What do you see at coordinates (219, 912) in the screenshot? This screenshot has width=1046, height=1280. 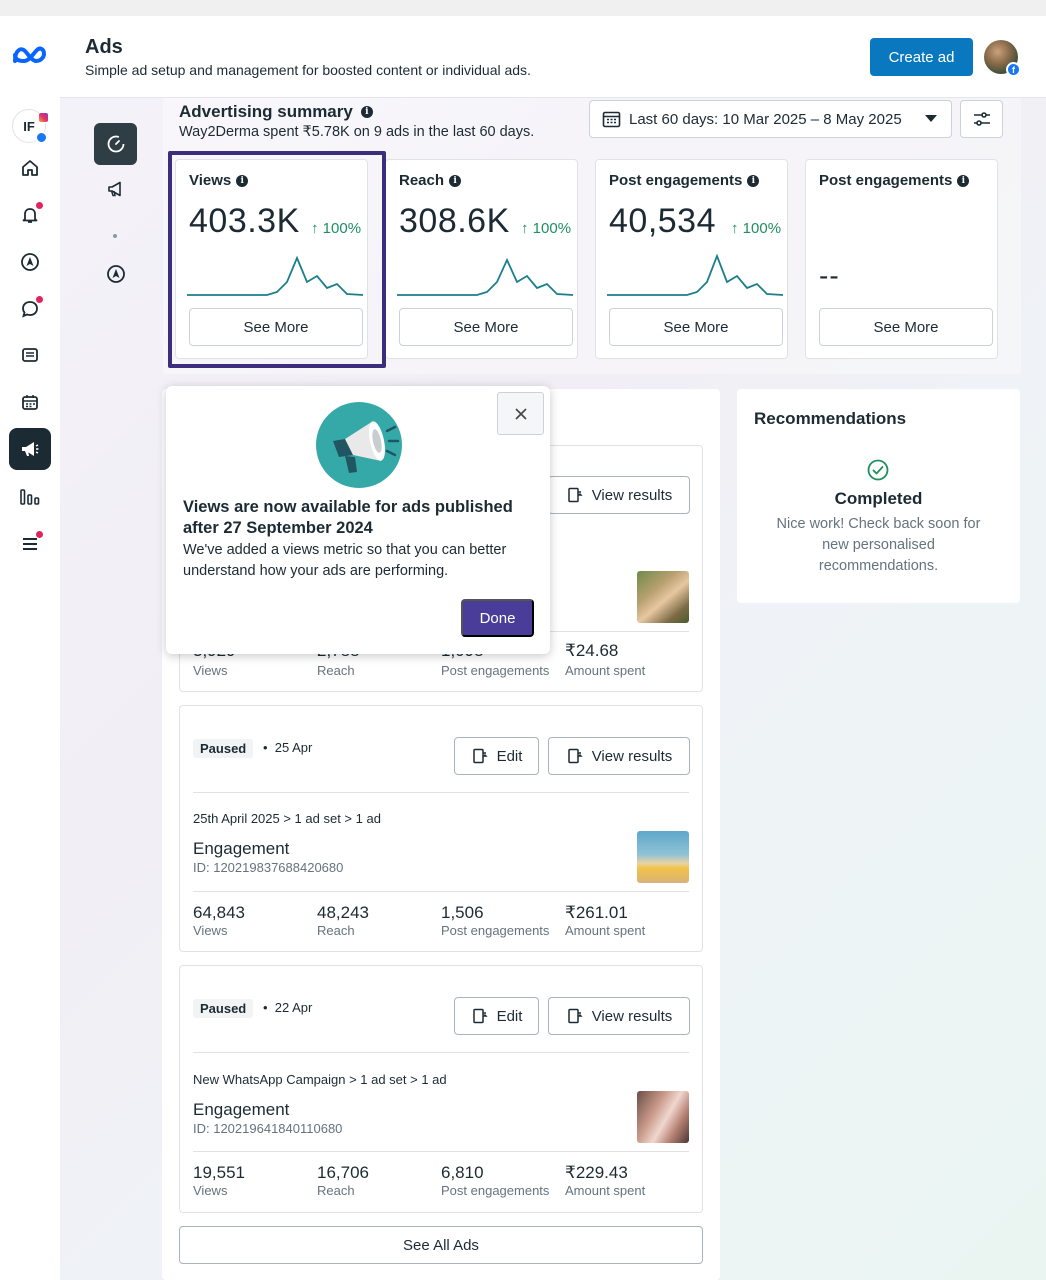 I see `metric-views-value: 64,843` at bounding box center [219, 912].